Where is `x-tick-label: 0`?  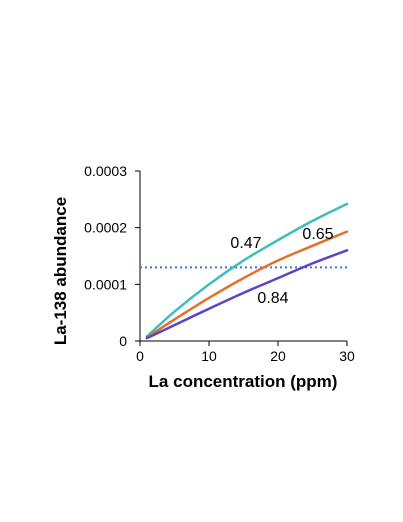 x-tick-label: 0 is located at coordinates (140, 356).